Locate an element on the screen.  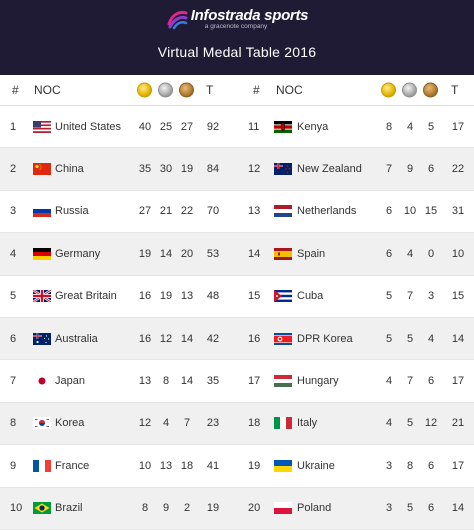
total-count: 48 is located at coordinates (213, 296).